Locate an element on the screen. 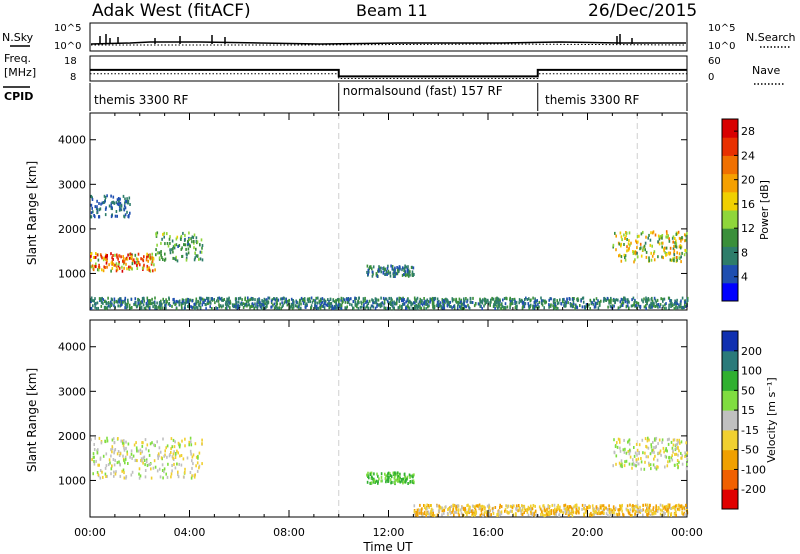 Image resolution: width=800 pixels, height=554 pixels. range-cell-2087 is located at coordinates (315, 303).